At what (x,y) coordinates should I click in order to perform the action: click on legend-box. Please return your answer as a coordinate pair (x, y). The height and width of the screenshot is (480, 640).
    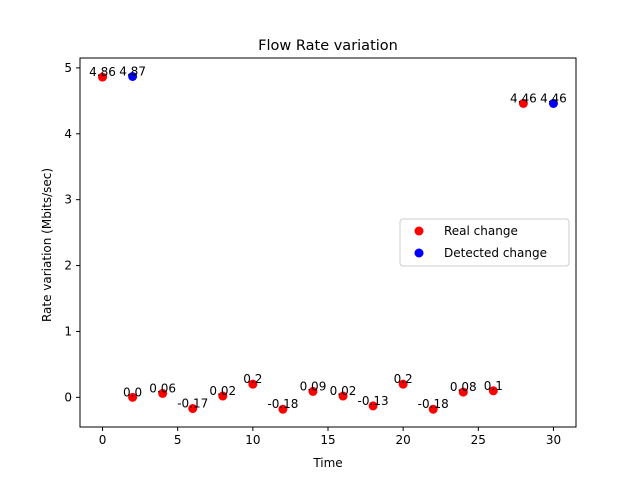
    Looking at the image, I should click on (484, 242).